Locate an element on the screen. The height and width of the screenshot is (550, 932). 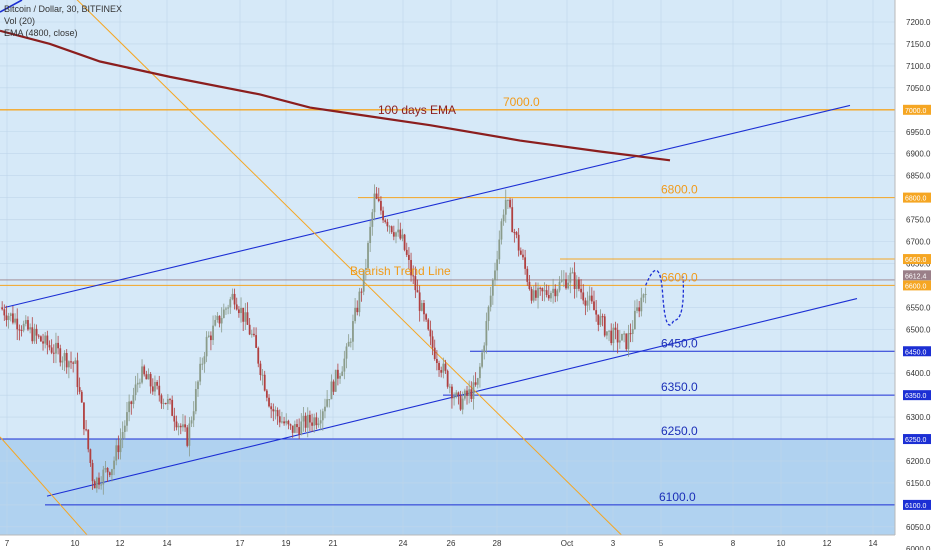
price-tag-6800.0-bg is located at coordinates (917, 197).